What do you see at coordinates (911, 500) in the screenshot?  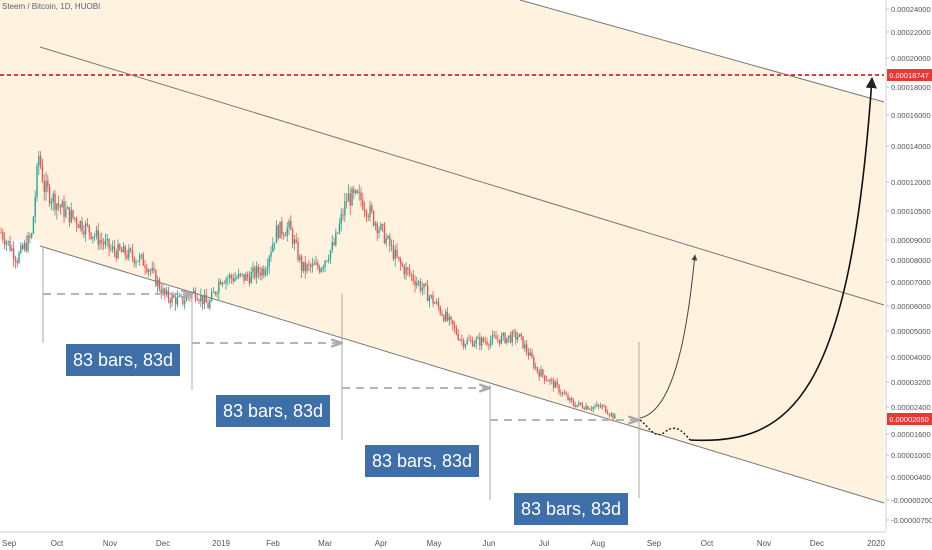 I see `price-tick-label: -0.00000200` at bounding box center [911, 500].